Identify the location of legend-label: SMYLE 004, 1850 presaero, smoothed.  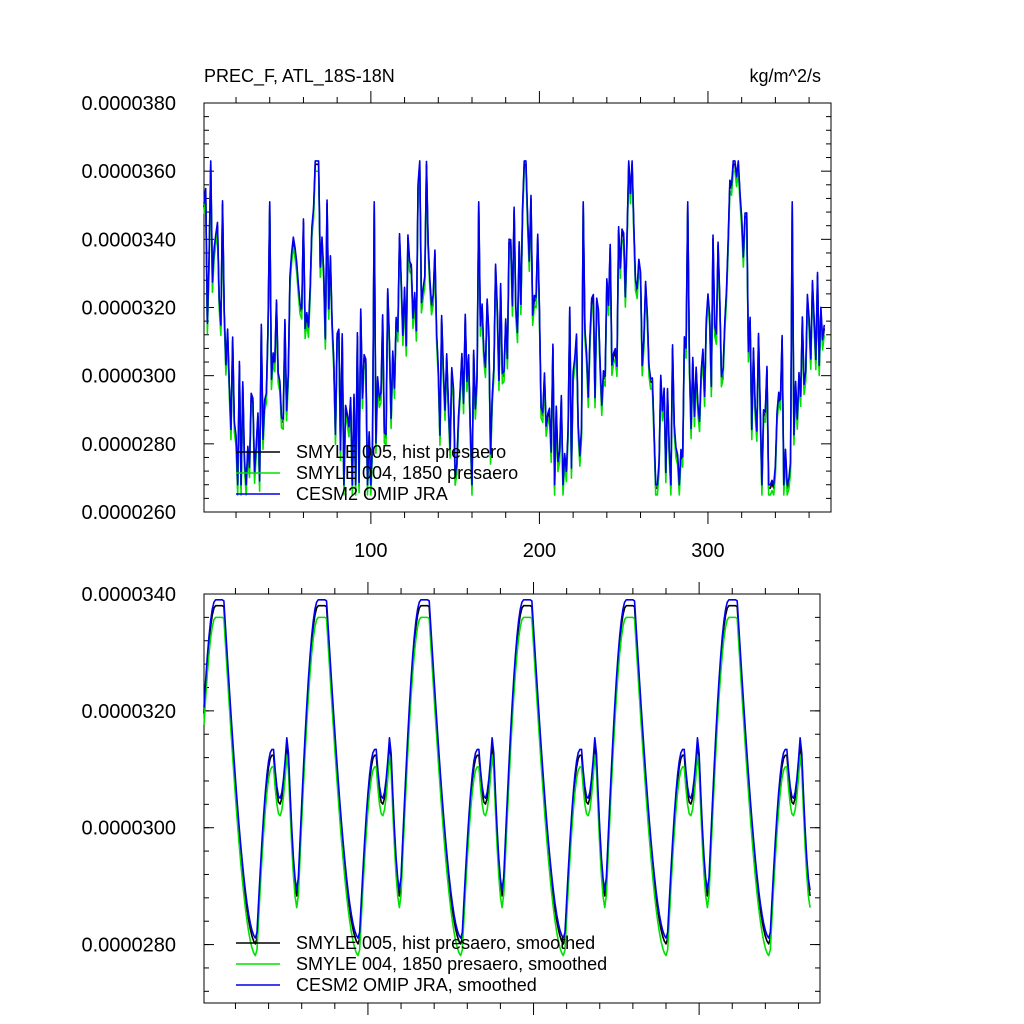
(451, 964).